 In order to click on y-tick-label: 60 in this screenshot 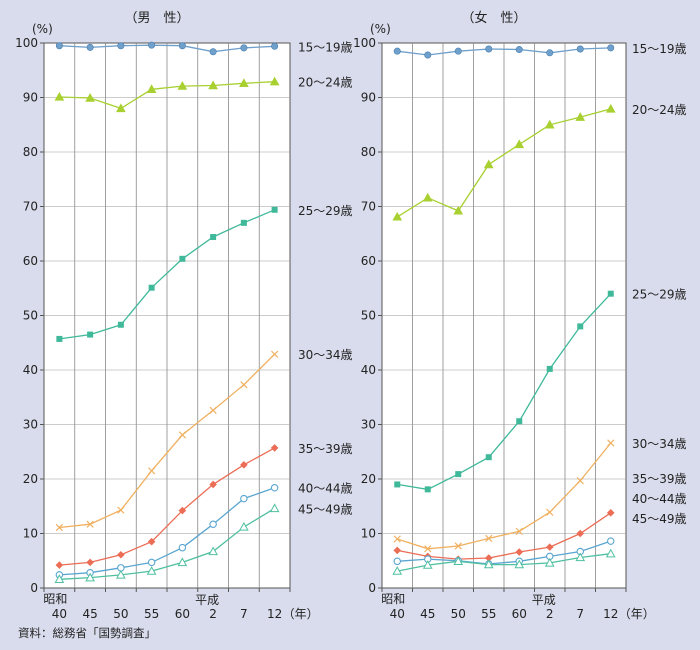, I will do `click(30, 261)`.